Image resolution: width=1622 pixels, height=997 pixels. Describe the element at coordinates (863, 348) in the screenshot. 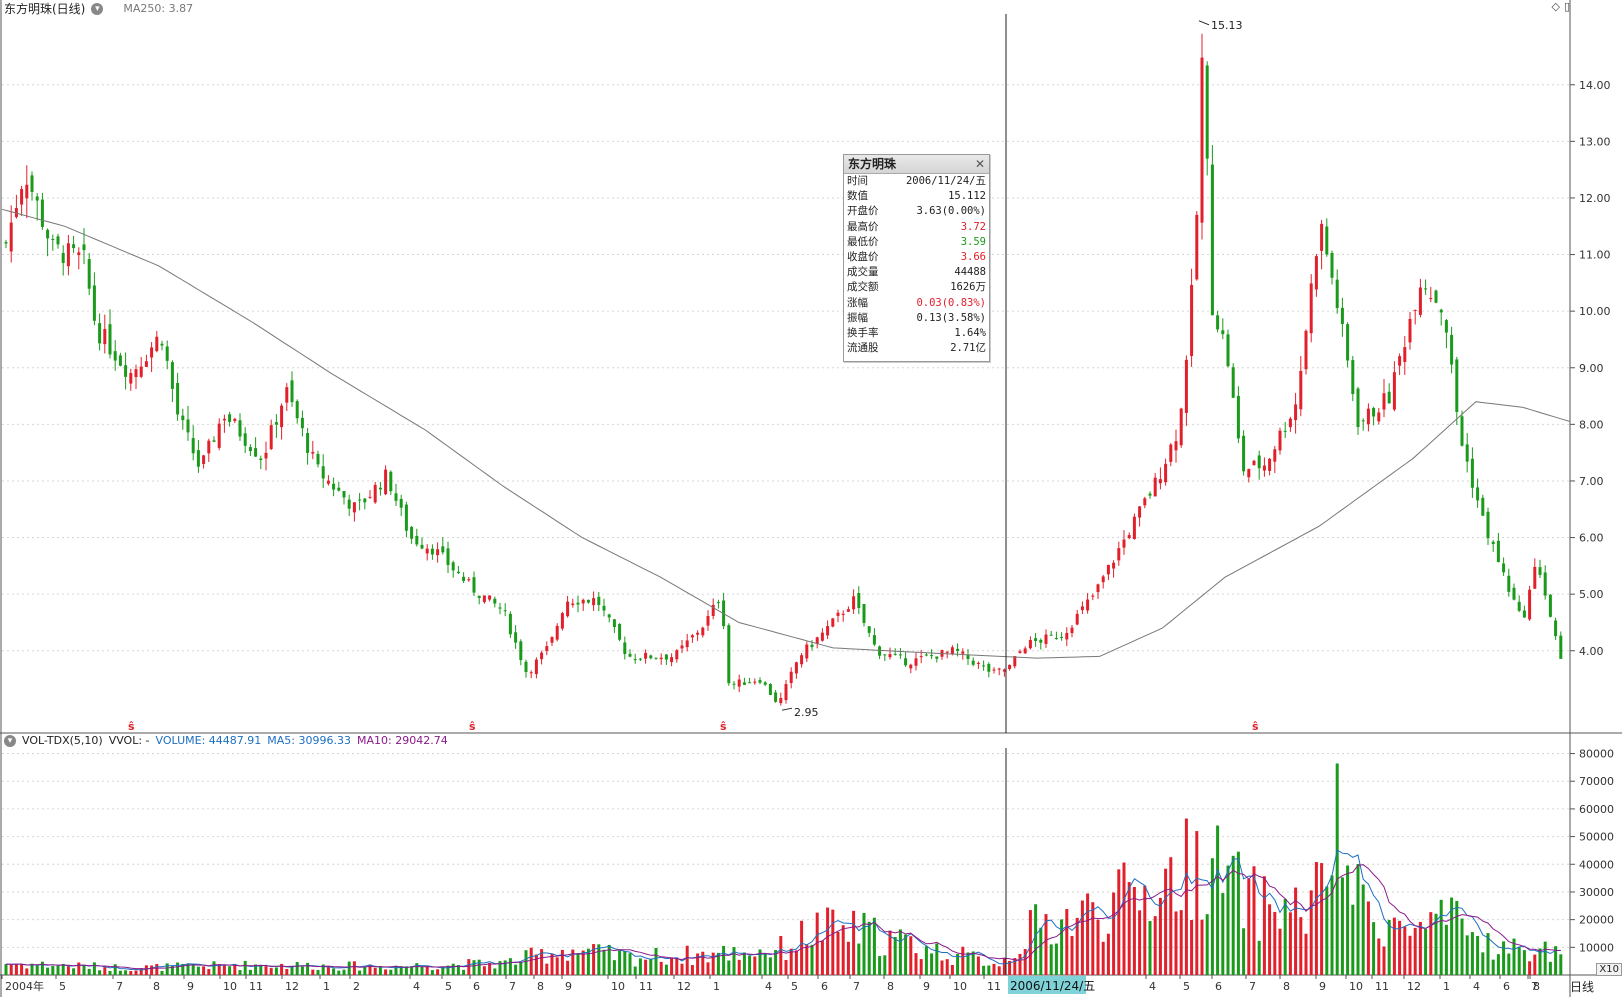

I see `info-row-label: 流通股` at that location.